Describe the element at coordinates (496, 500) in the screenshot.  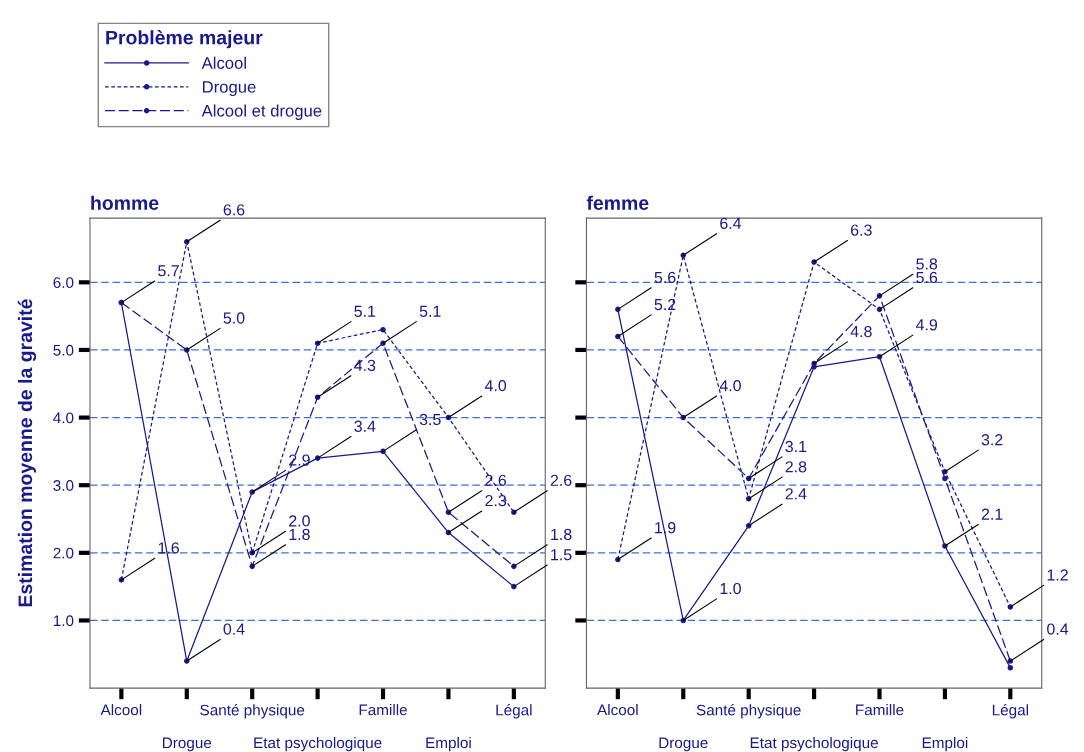
I see `data-label: 2.3` at that location.